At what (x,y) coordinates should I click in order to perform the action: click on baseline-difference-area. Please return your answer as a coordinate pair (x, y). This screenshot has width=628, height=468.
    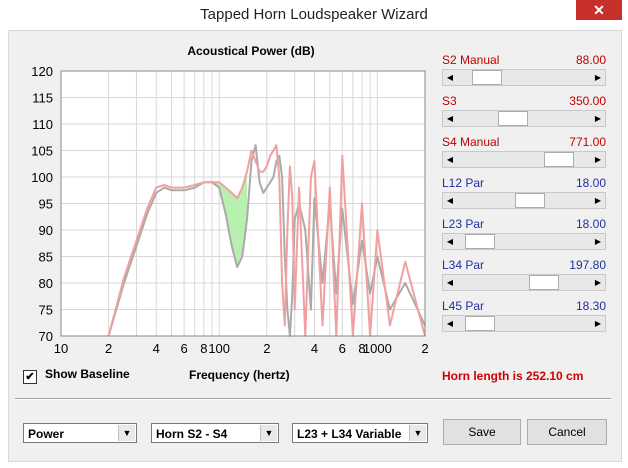
    Looking at the image, I should click on (229, 219).